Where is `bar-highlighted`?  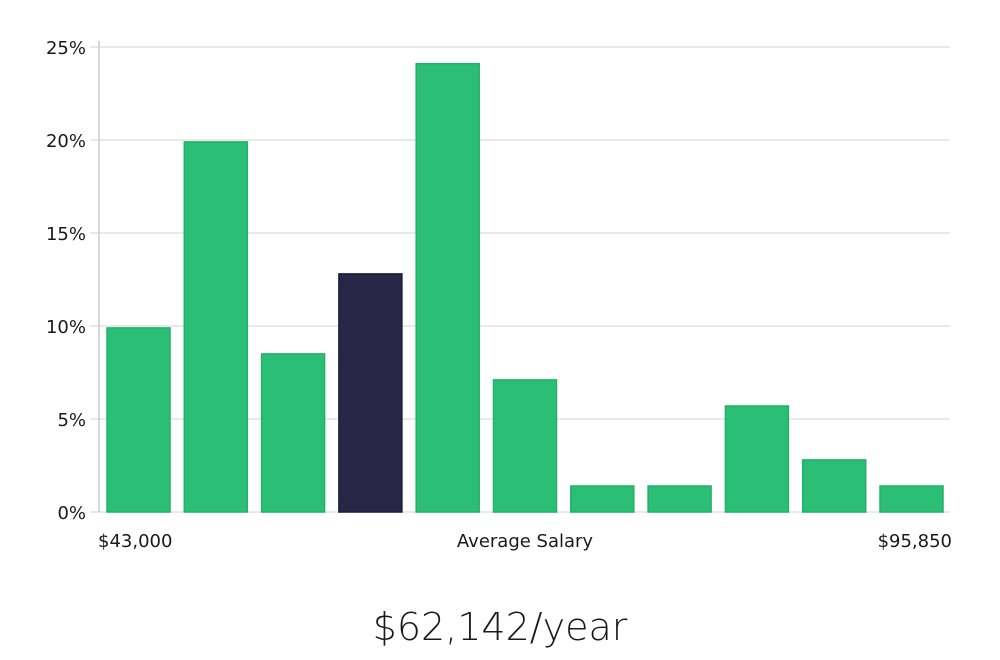 bar-highlighted is located at coordinates (370, 393).